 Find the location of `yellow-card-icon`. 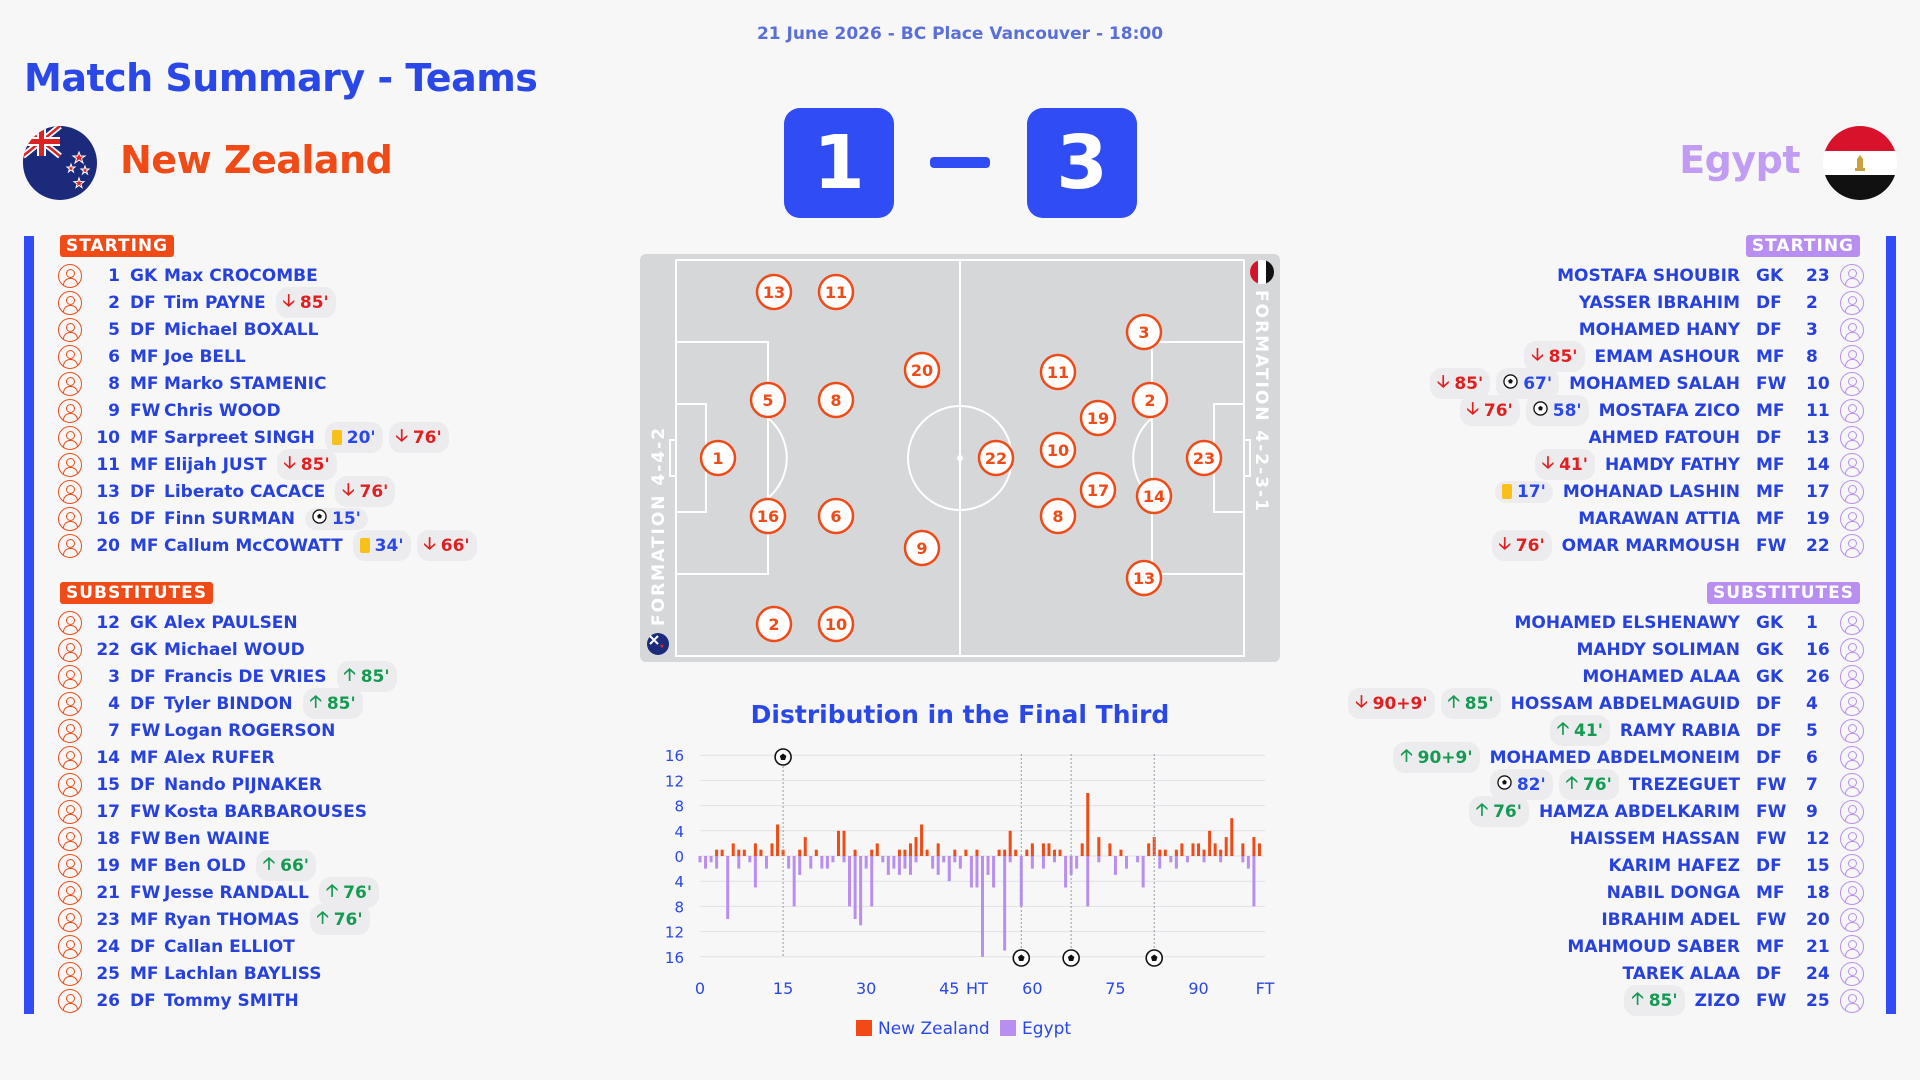

yellow-card-icon is located at coordinates (1506, 491).